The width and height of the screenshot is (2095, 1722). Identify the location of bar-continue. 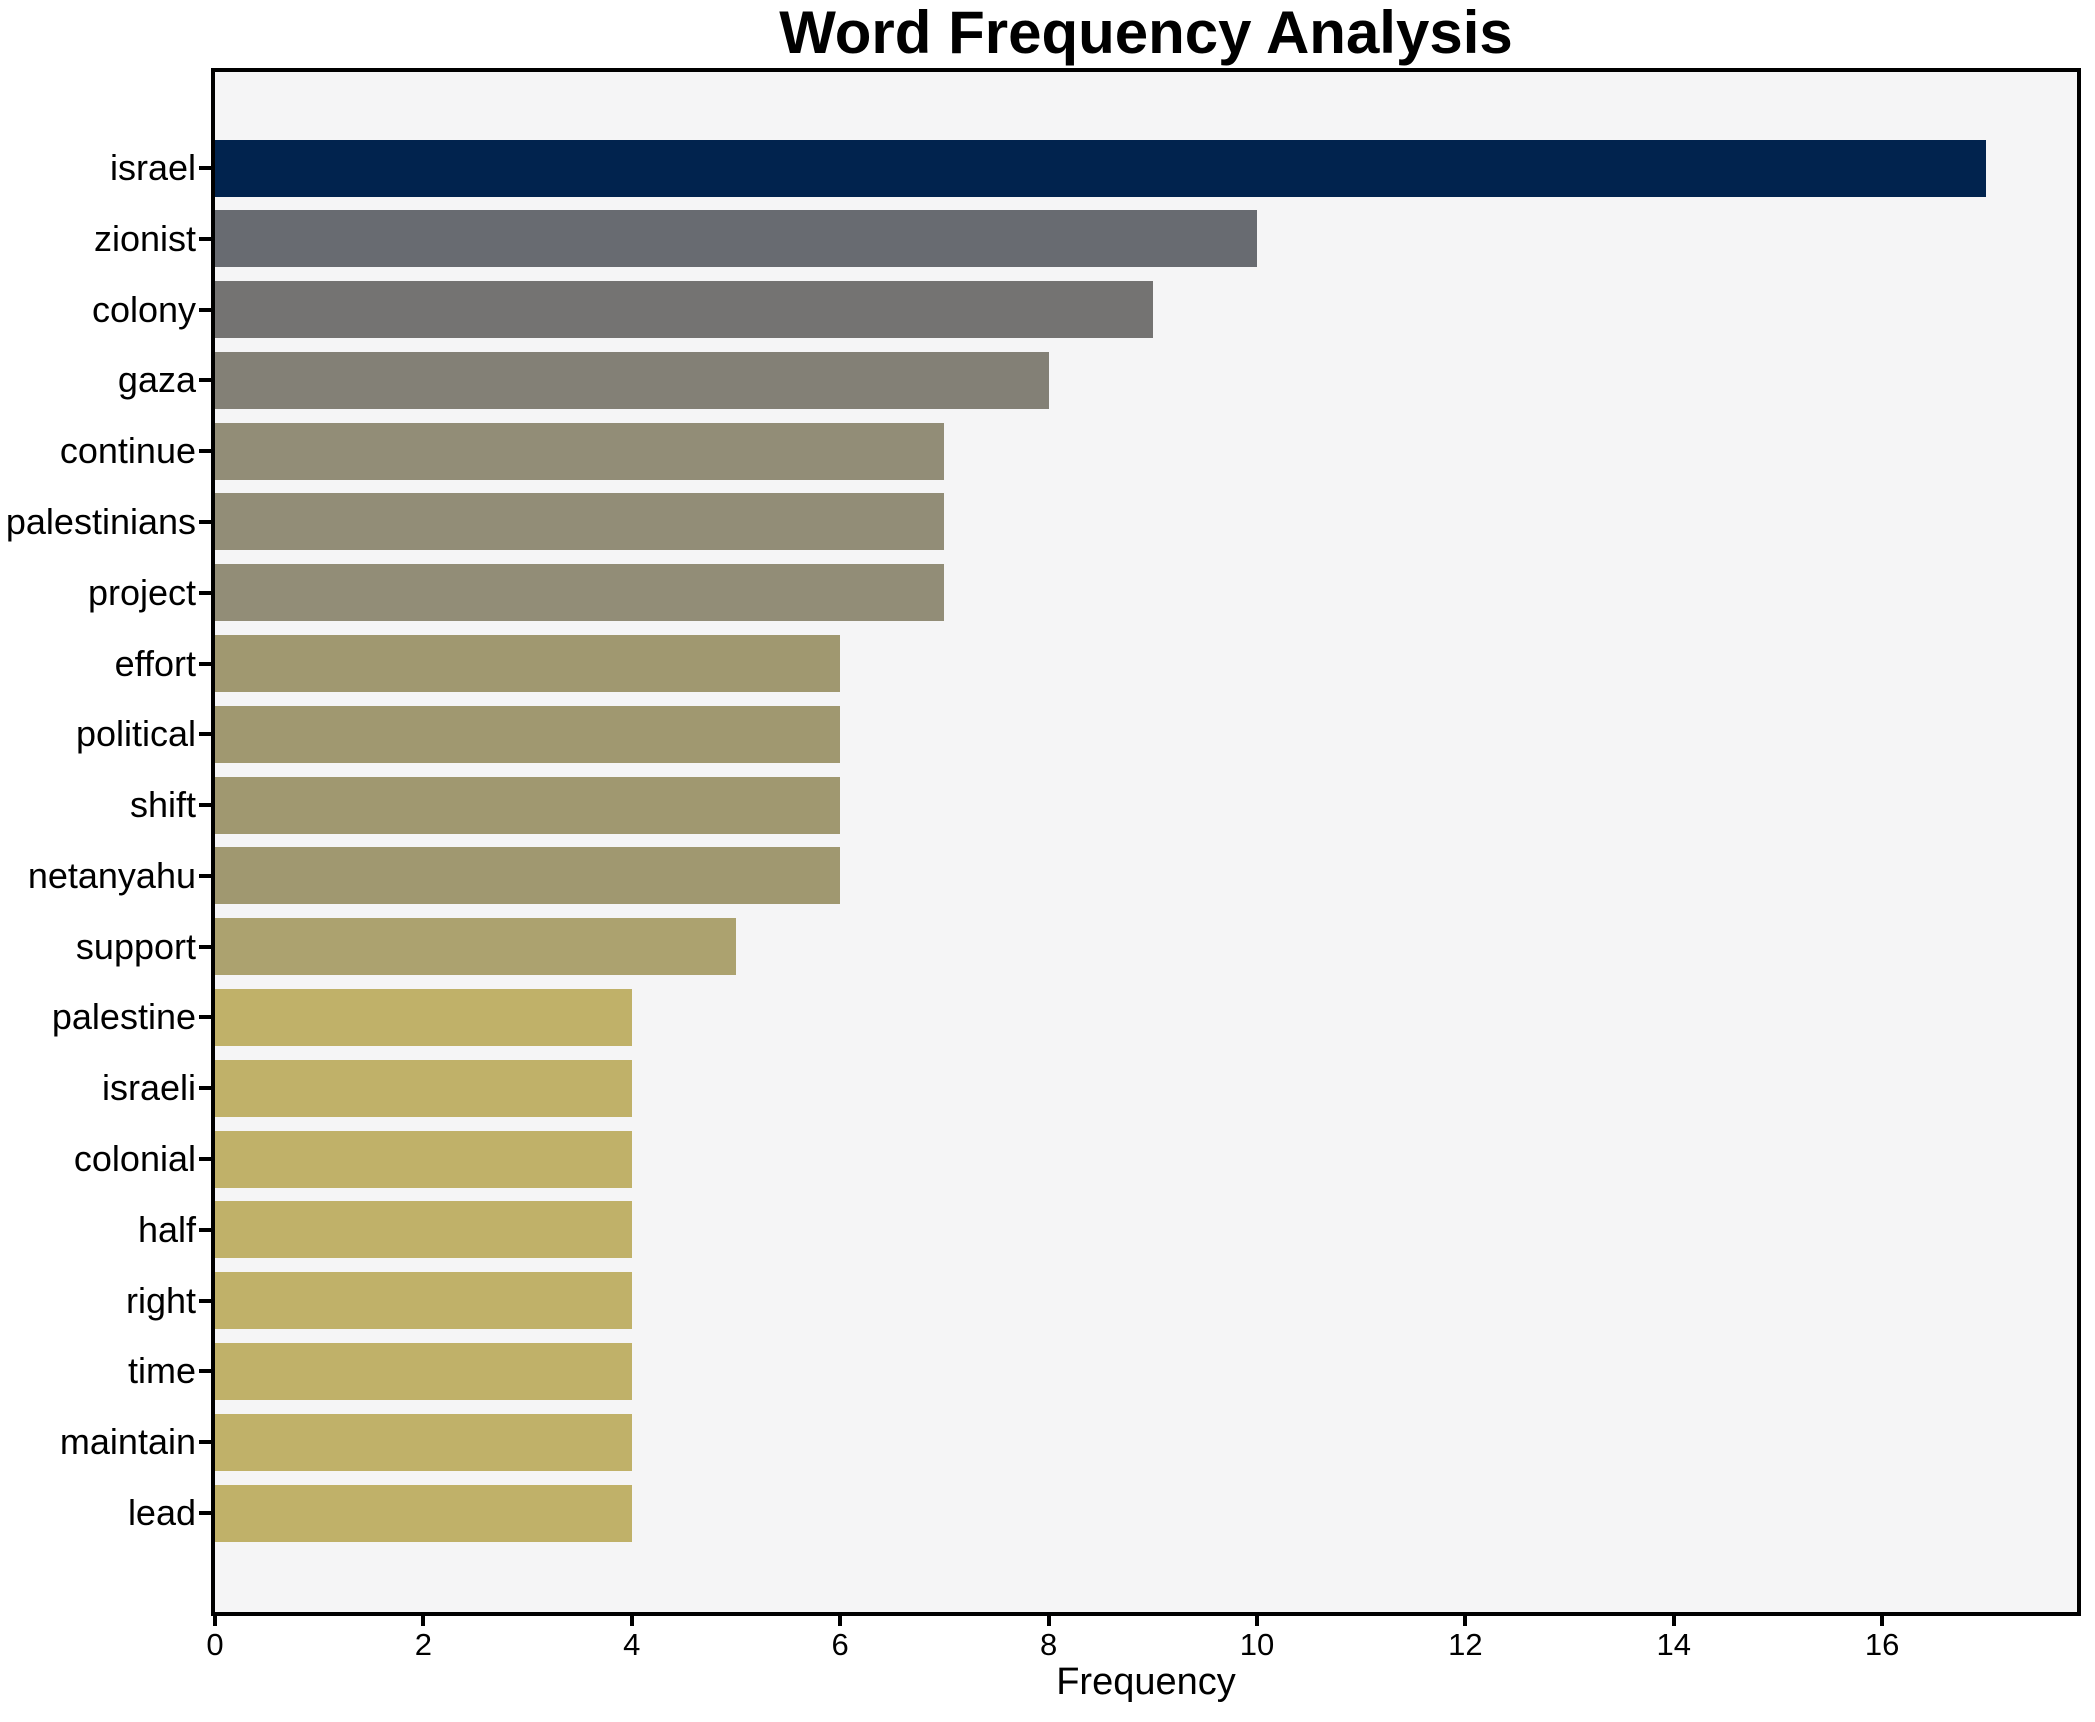
(580, 451).